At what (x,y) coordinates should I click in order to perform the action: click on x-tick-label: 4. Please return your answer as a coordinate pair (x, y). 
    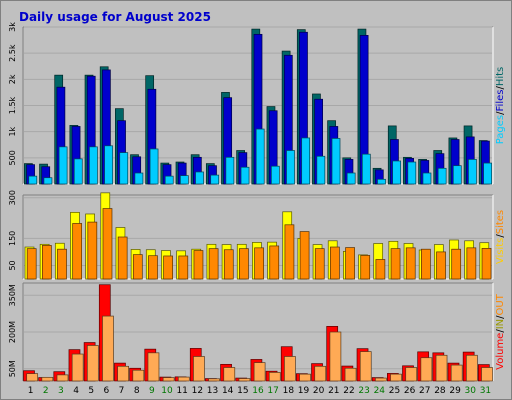
    Looking at the image, I should click on (76, 391).